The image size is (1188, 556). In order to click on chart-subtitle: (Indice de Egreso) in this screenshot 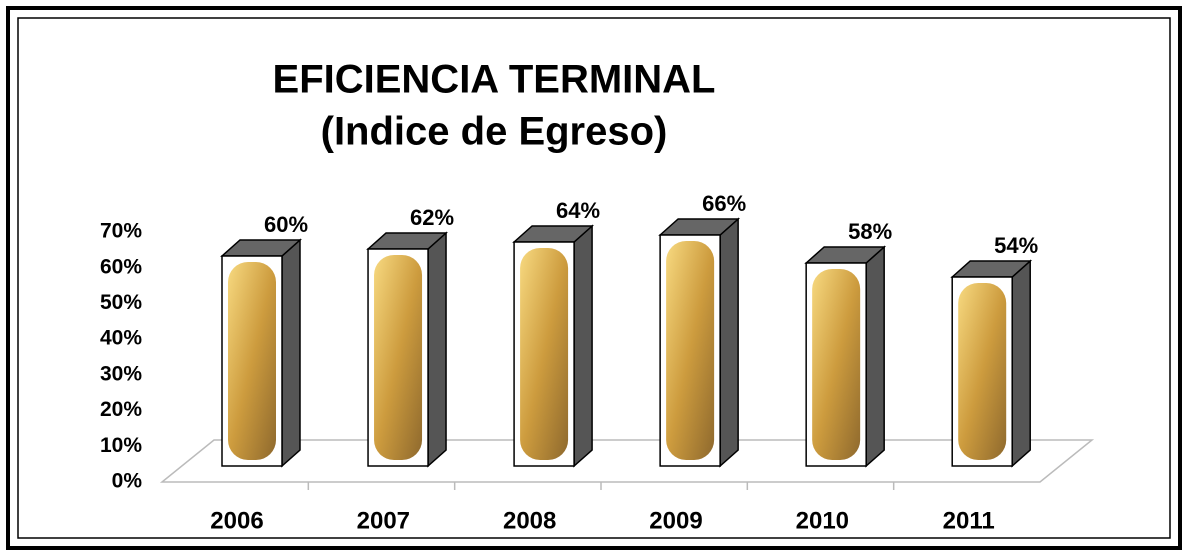, I will do `click(494, 132)`.